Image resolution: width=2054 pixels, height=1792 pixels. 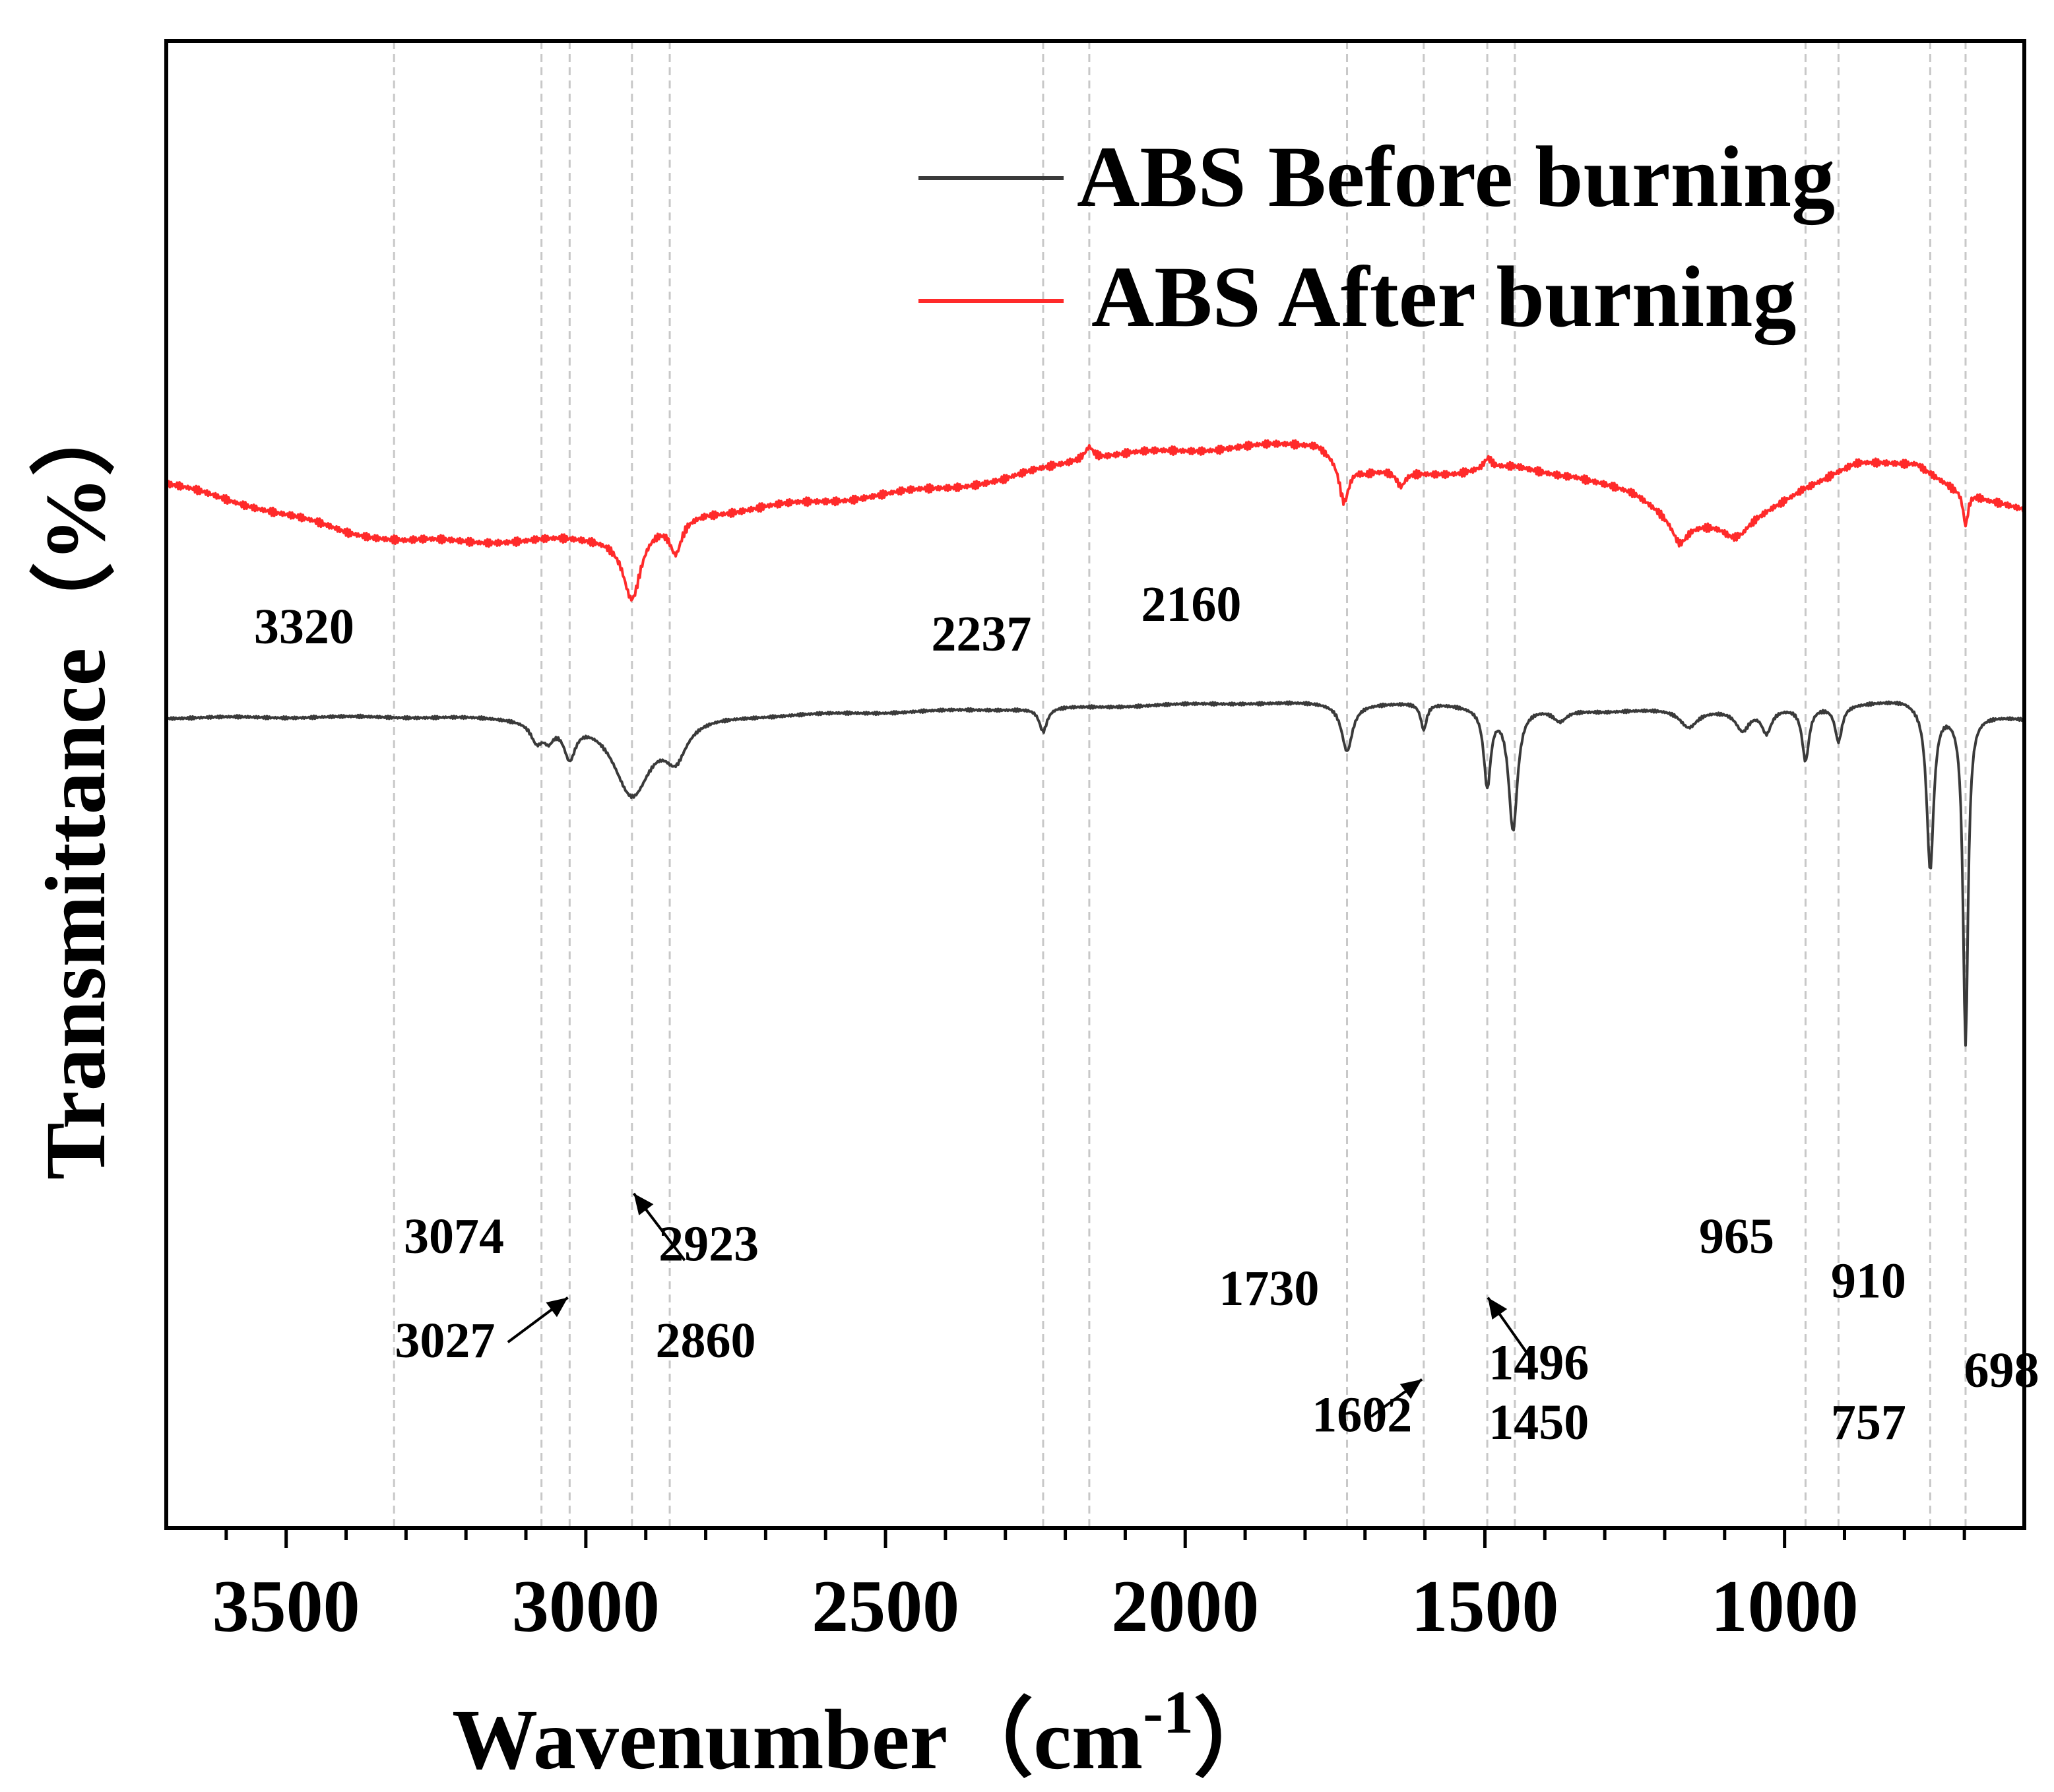 I want to click on legend-label-before-burning: ABS Before burning, so click(x=1456, y=176).